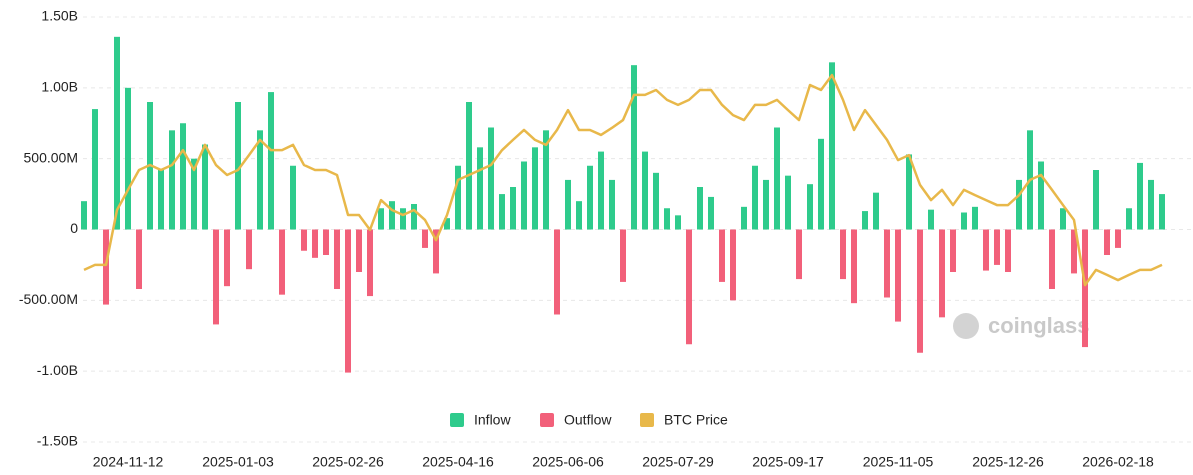  Describe the element at coordinates (51, 157) in the screenshot. I see `y-tick-label: 500.00M` at that location.